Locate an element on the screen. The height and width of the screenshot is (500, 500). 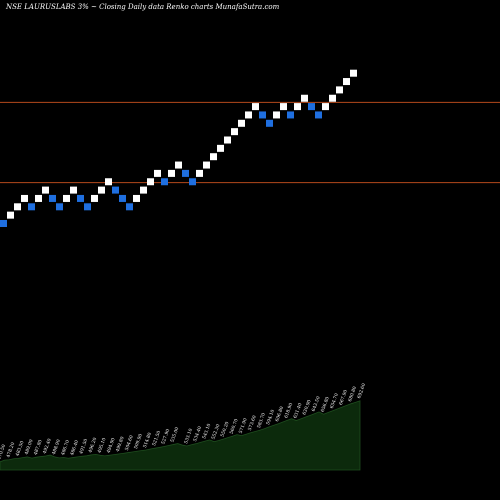
volume-value-label: 486.40 is located at coordinates (74, 447).